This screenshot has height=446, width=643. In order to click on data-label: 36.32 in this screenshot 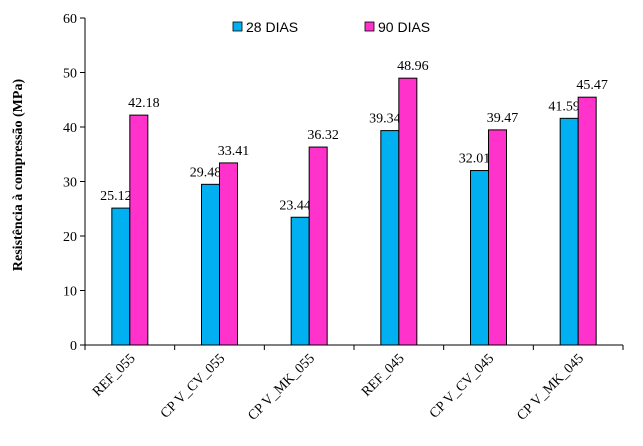, I will do `click(323, 135)`.